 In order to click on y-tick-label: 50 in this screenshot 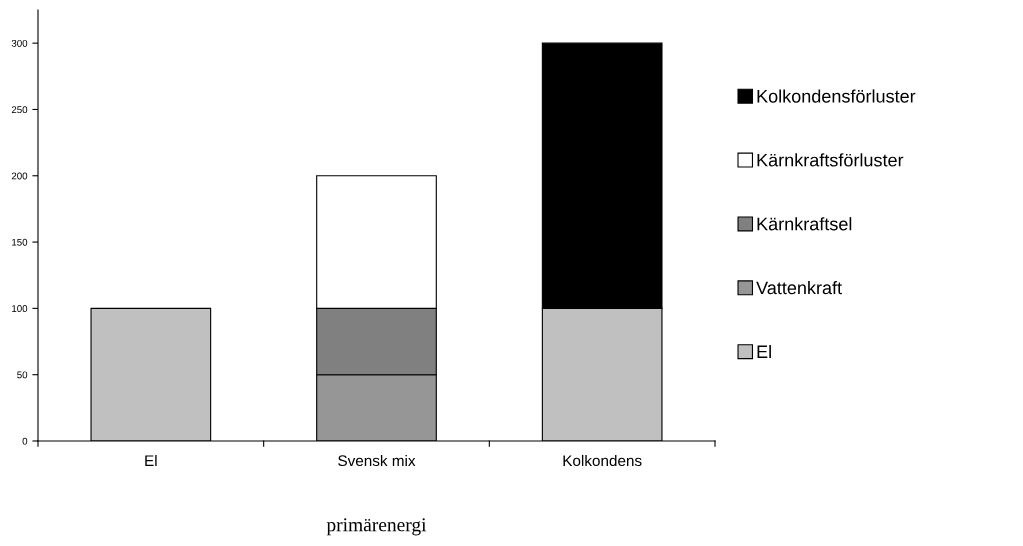, I will do `click(22, 375)`.